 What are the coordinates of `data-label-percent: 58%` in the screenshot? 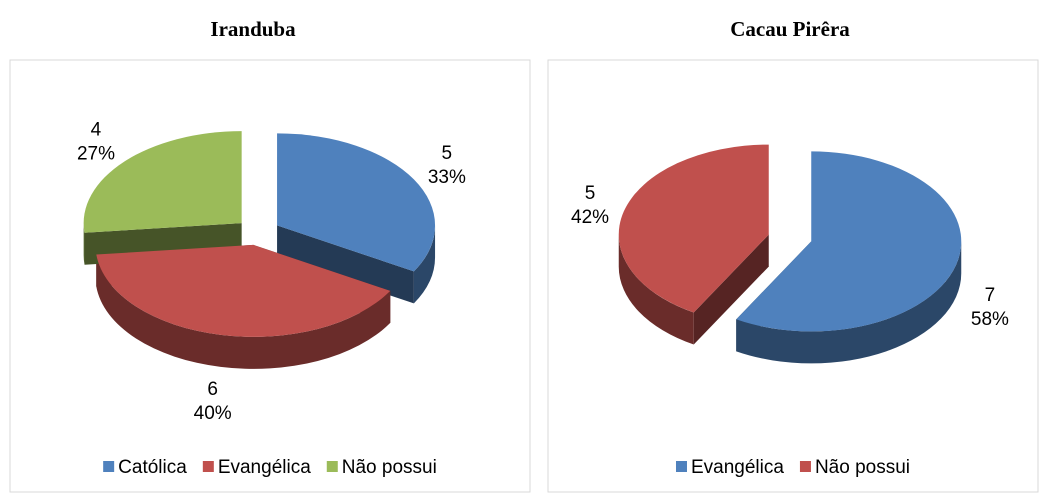 It's located at (990, 319).